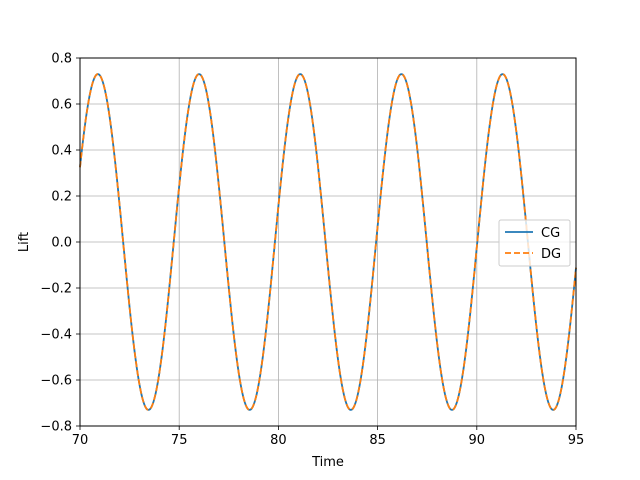 The height and width of the screenshot is (480, 640). I want to click on x-tick-label: 80, so click(278, 440).